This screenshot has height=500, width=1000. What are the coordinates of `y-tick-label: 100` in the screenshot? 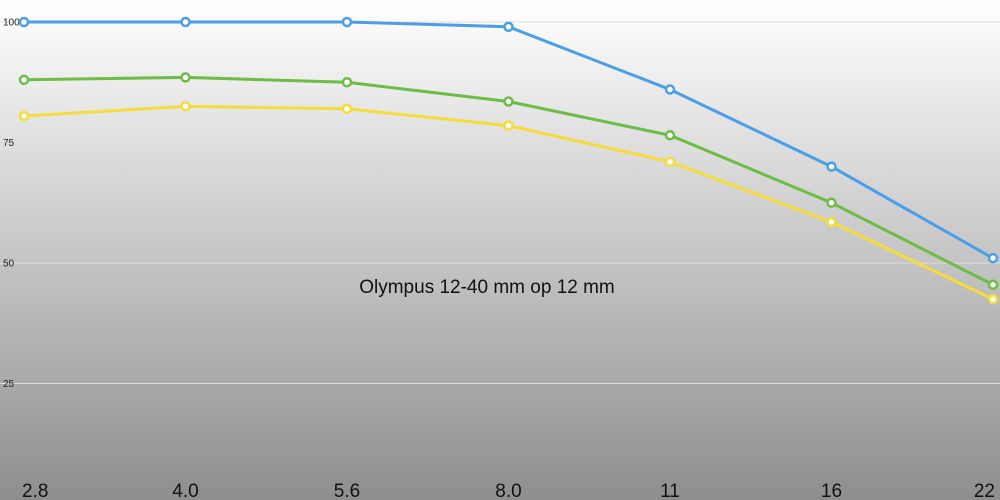 It's located at (11, 23).